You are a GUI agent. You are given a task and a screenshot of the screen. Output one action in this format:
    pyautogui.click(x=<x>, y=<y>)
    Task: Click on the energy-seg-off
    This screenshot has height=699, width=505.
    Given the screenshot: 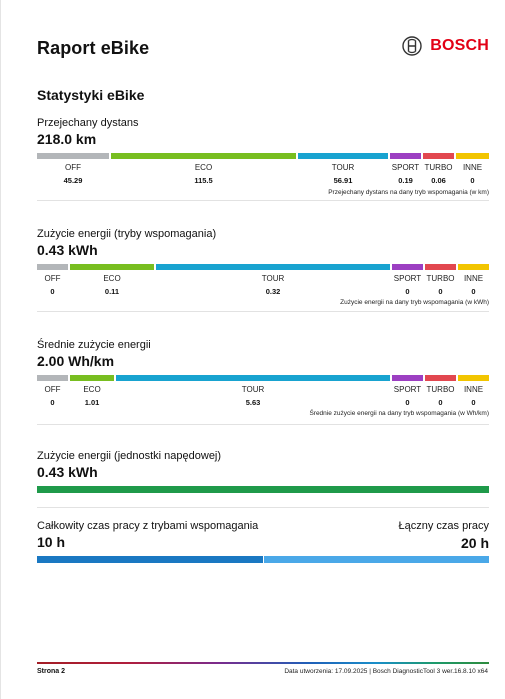 What is the action you would take?
    pyautogui.click(x=52, y=267)
    